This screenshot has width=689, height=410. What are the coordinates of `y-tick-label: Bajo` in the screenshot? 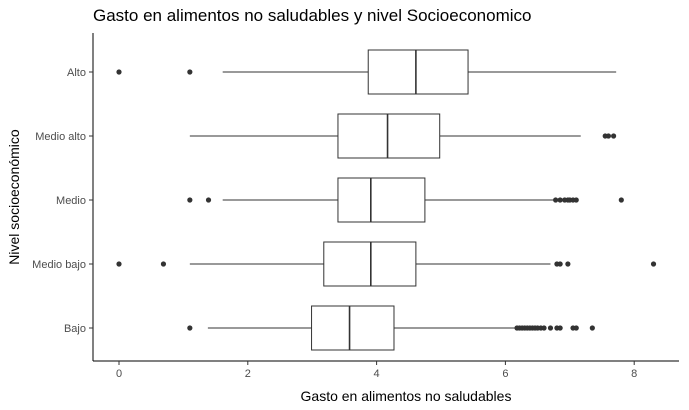 It's located at (75, 329).